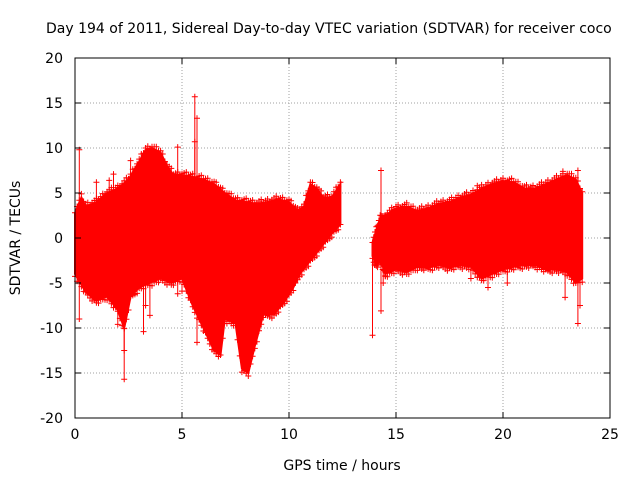 The width and height of the screenshot is (640, 480). I want to click on y-tick-label: 0, so click(58, 239).